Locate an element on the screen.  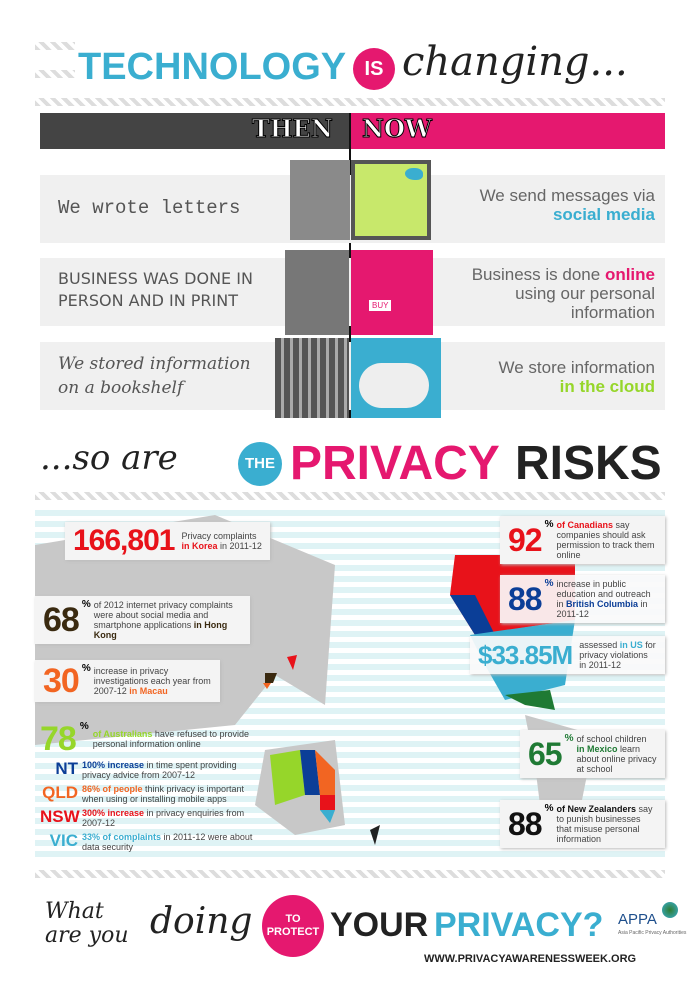
risks-title: RISKS is located at coordinates (588, 463).